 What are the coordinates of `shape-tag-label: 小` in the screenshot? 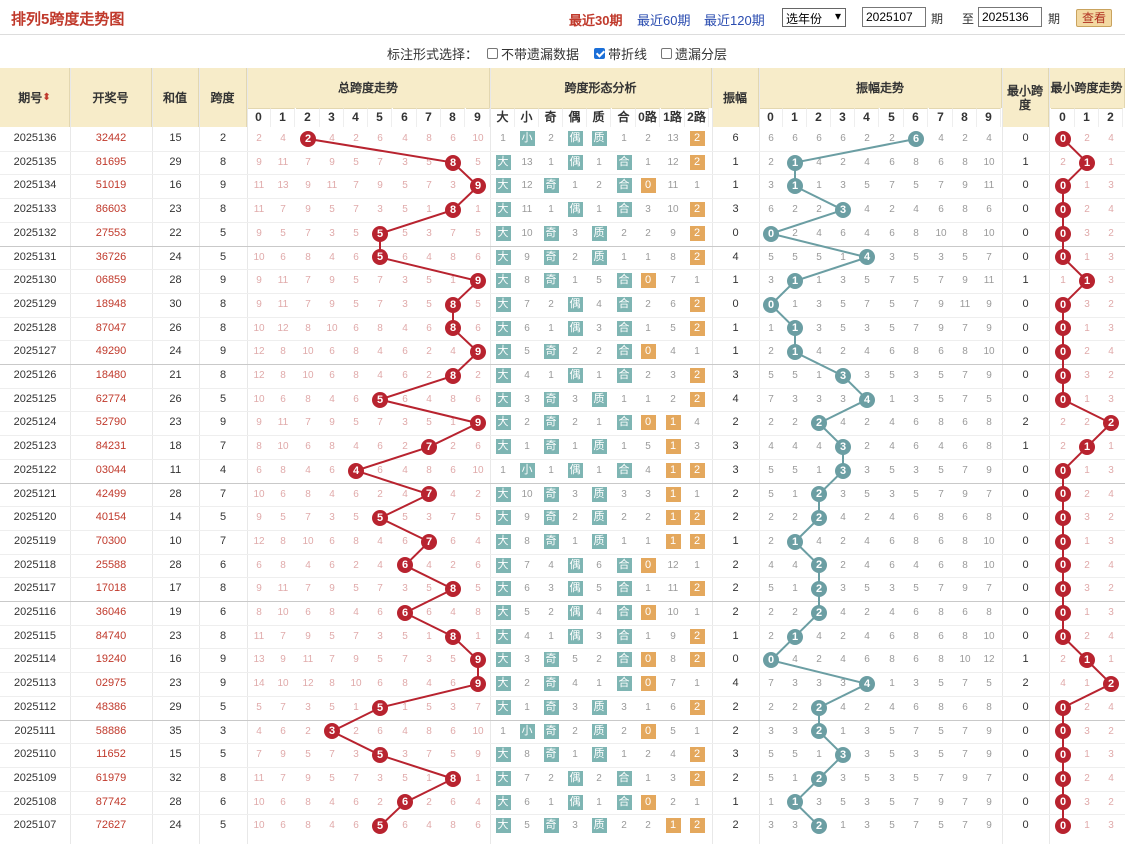 It's located at (527, 470).